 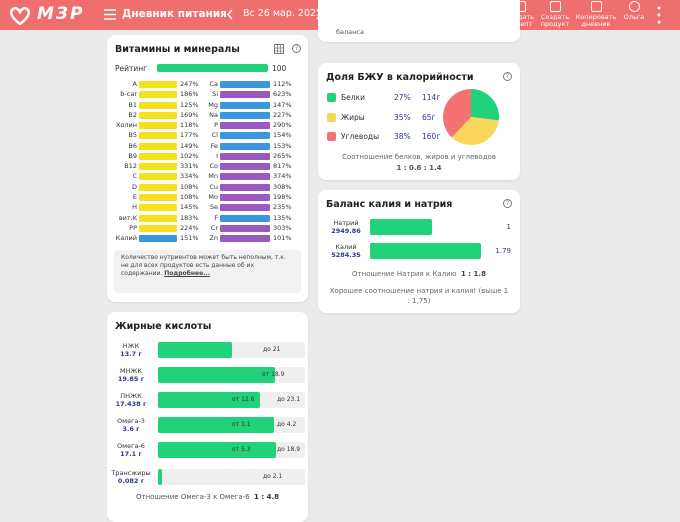 What do you see at coordinates (282, 176) in the screenshot?
I see `nutrient-percent: 374%` at bounding box center [282, 176].